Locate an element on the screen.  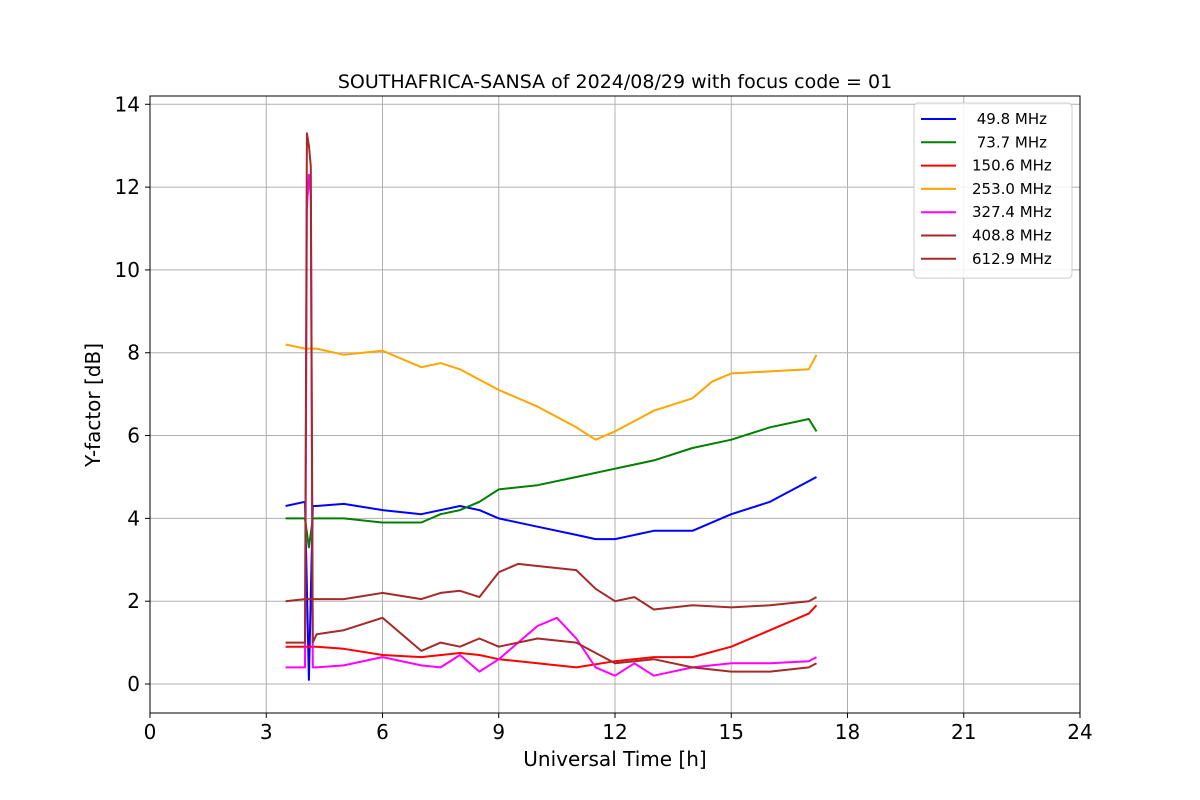
x-tick-label: 6 is located at coordinates (382, 732).